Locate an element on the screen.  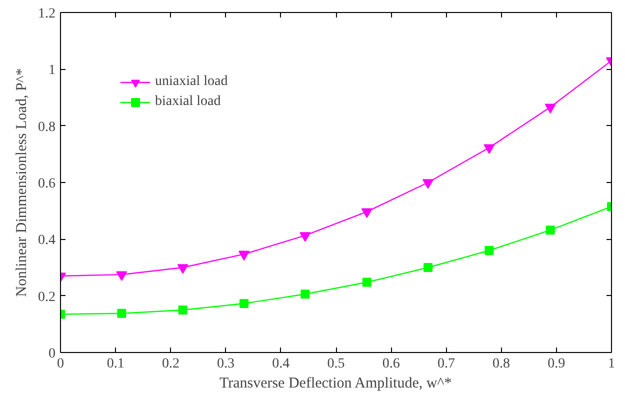
y-tick-label: 0.8 is located at coordinates (47, 127).